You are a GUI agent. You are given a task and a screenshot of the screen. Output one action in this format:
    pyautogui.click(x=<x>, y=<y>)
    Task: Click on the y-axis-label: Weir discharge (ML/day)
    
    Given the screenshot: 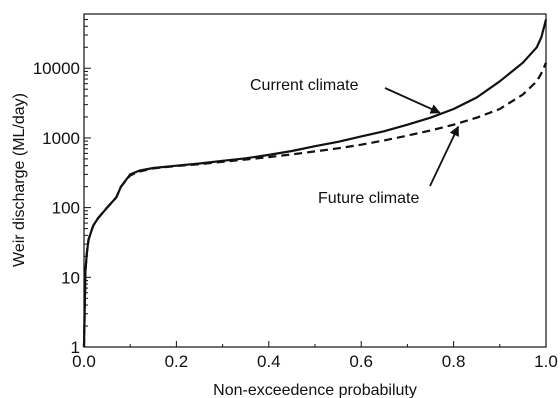 What is the action you would take?
    pyautogui.click(x=19, y=180)
    